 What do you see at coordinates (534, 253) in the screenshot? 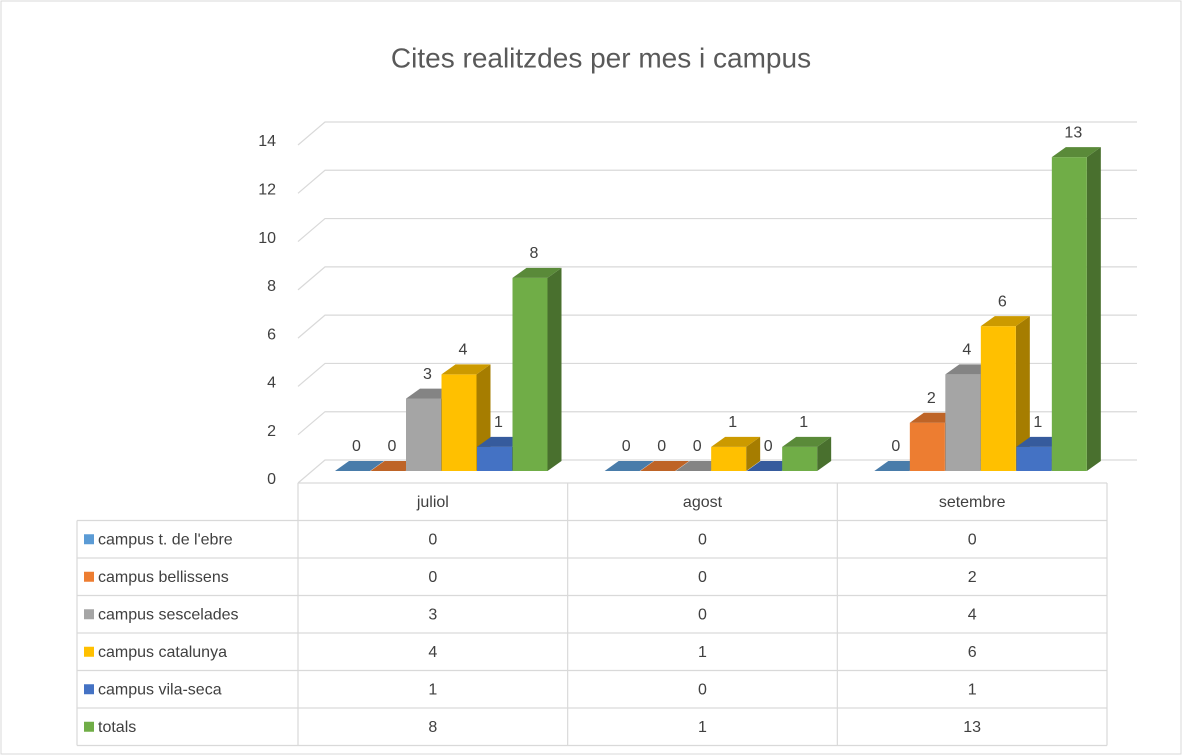
I see `data-label: 8` at bounding box center [534, 253].